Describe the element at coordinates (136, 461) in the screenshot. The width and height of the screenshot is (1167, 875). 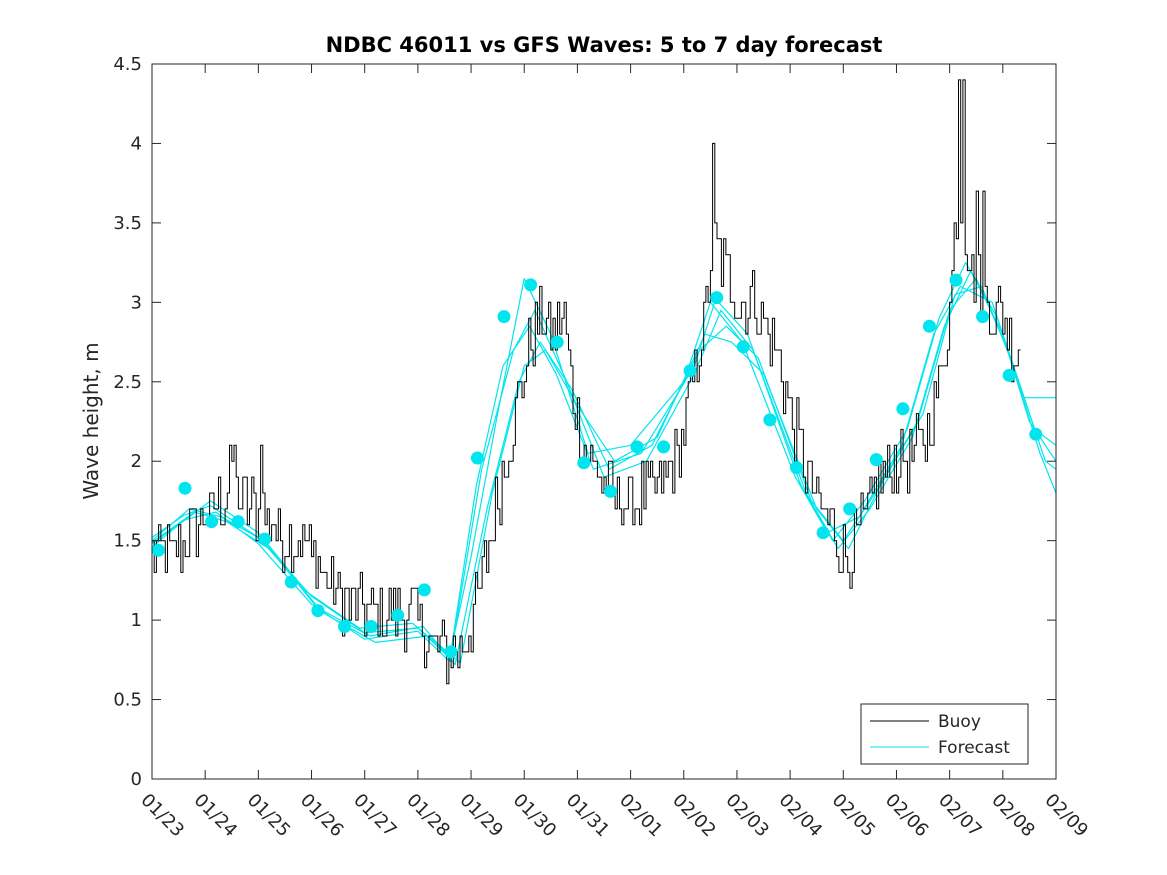
I see `y-tick-label: 2` at that location.